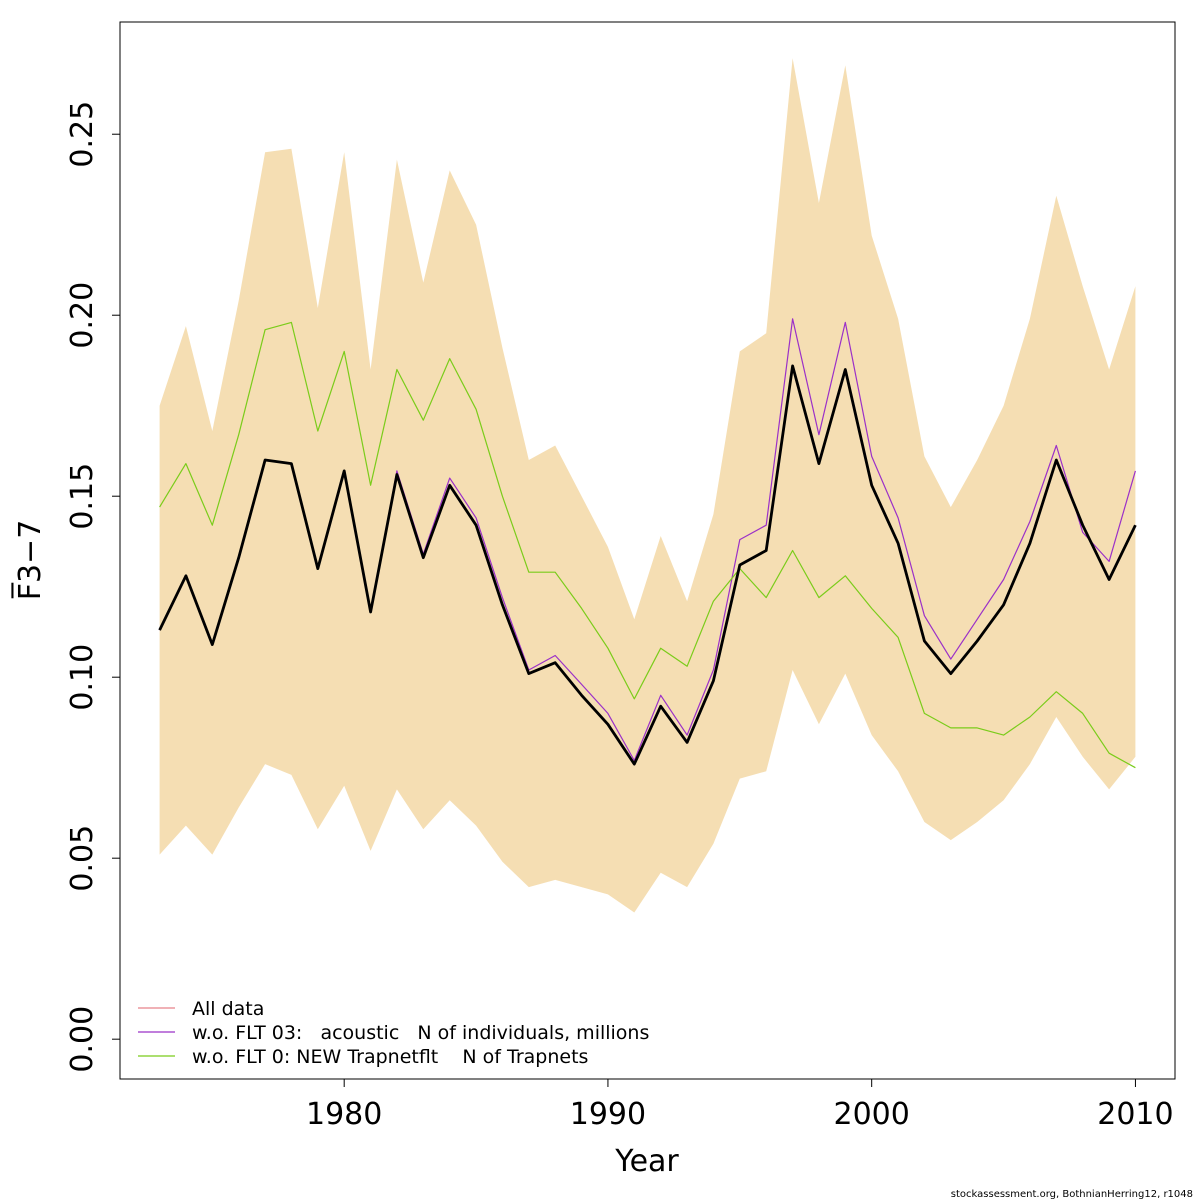 The image size is (1200, 1200). Describe the element at coordinates (82, 496) in the screenshot. I see `y-tick-label: 0.15` at that location.